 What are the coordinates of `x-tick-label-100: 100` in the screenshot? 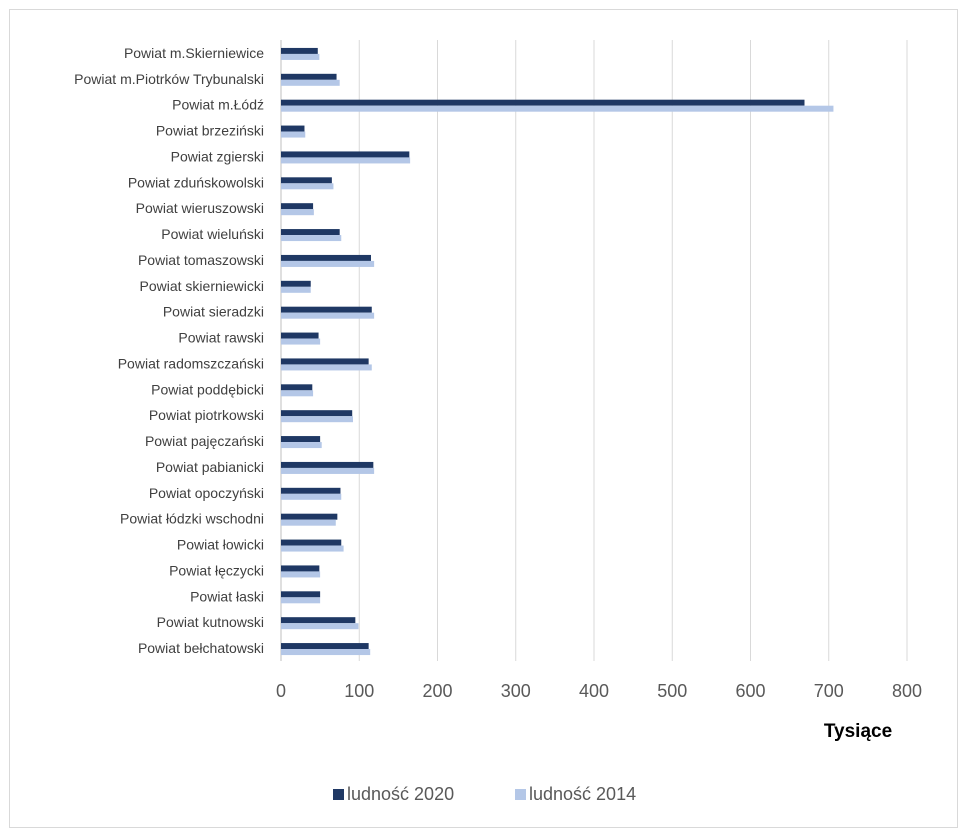 It's located at (359, 691).